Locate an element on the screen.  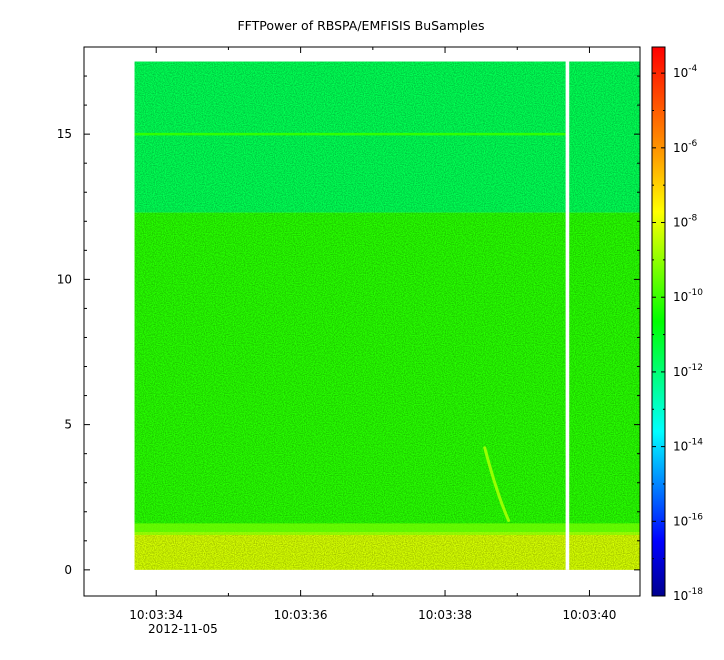
colorbar-tick-exponent: -8 is located at coordinates (692, 219).